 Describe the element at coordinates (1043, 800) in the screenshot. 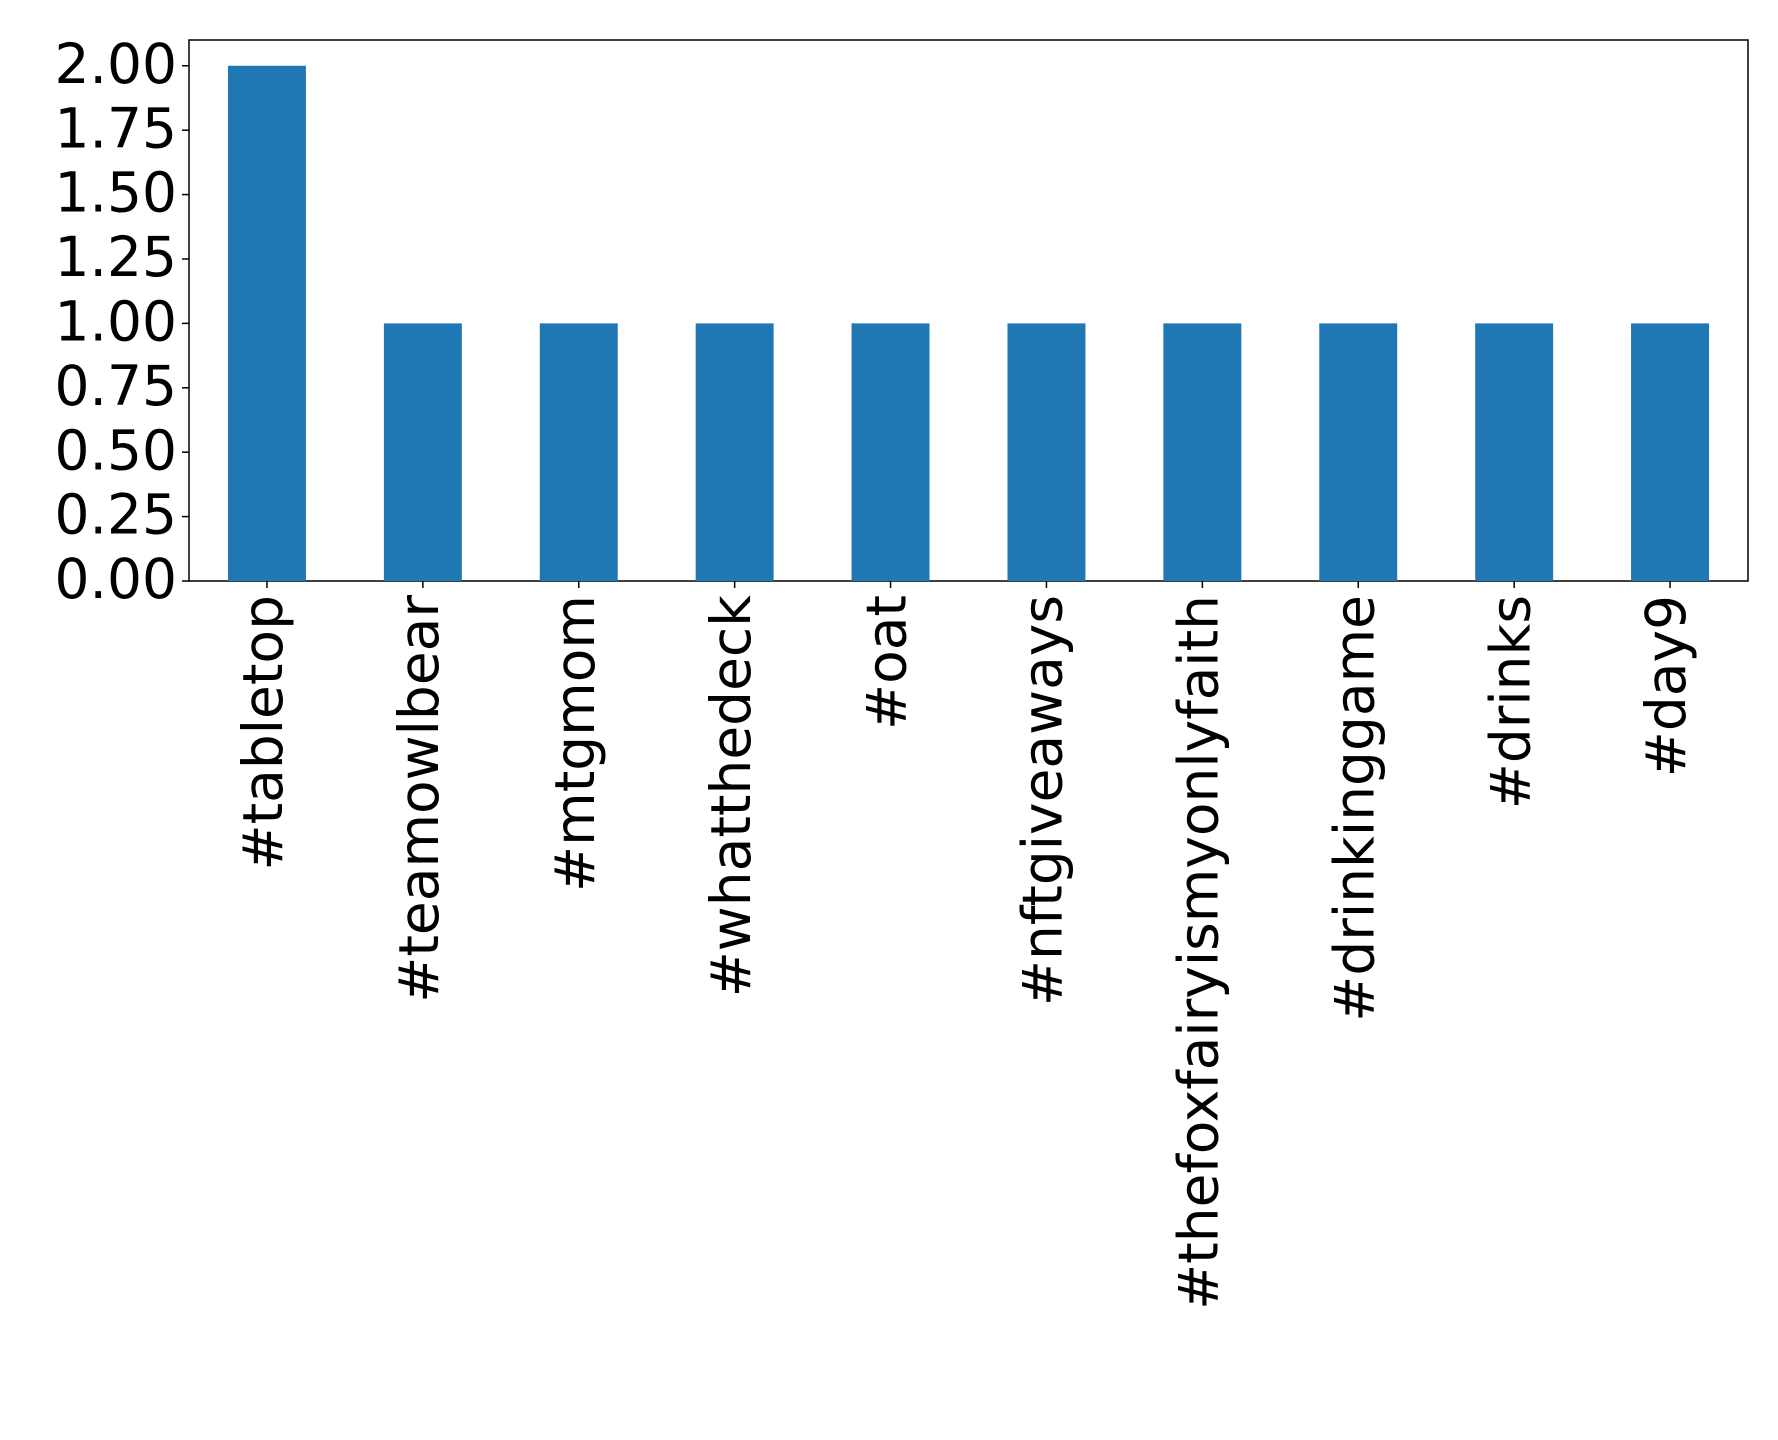

I see `x-tick-label: #nftgiveaways` at that location.